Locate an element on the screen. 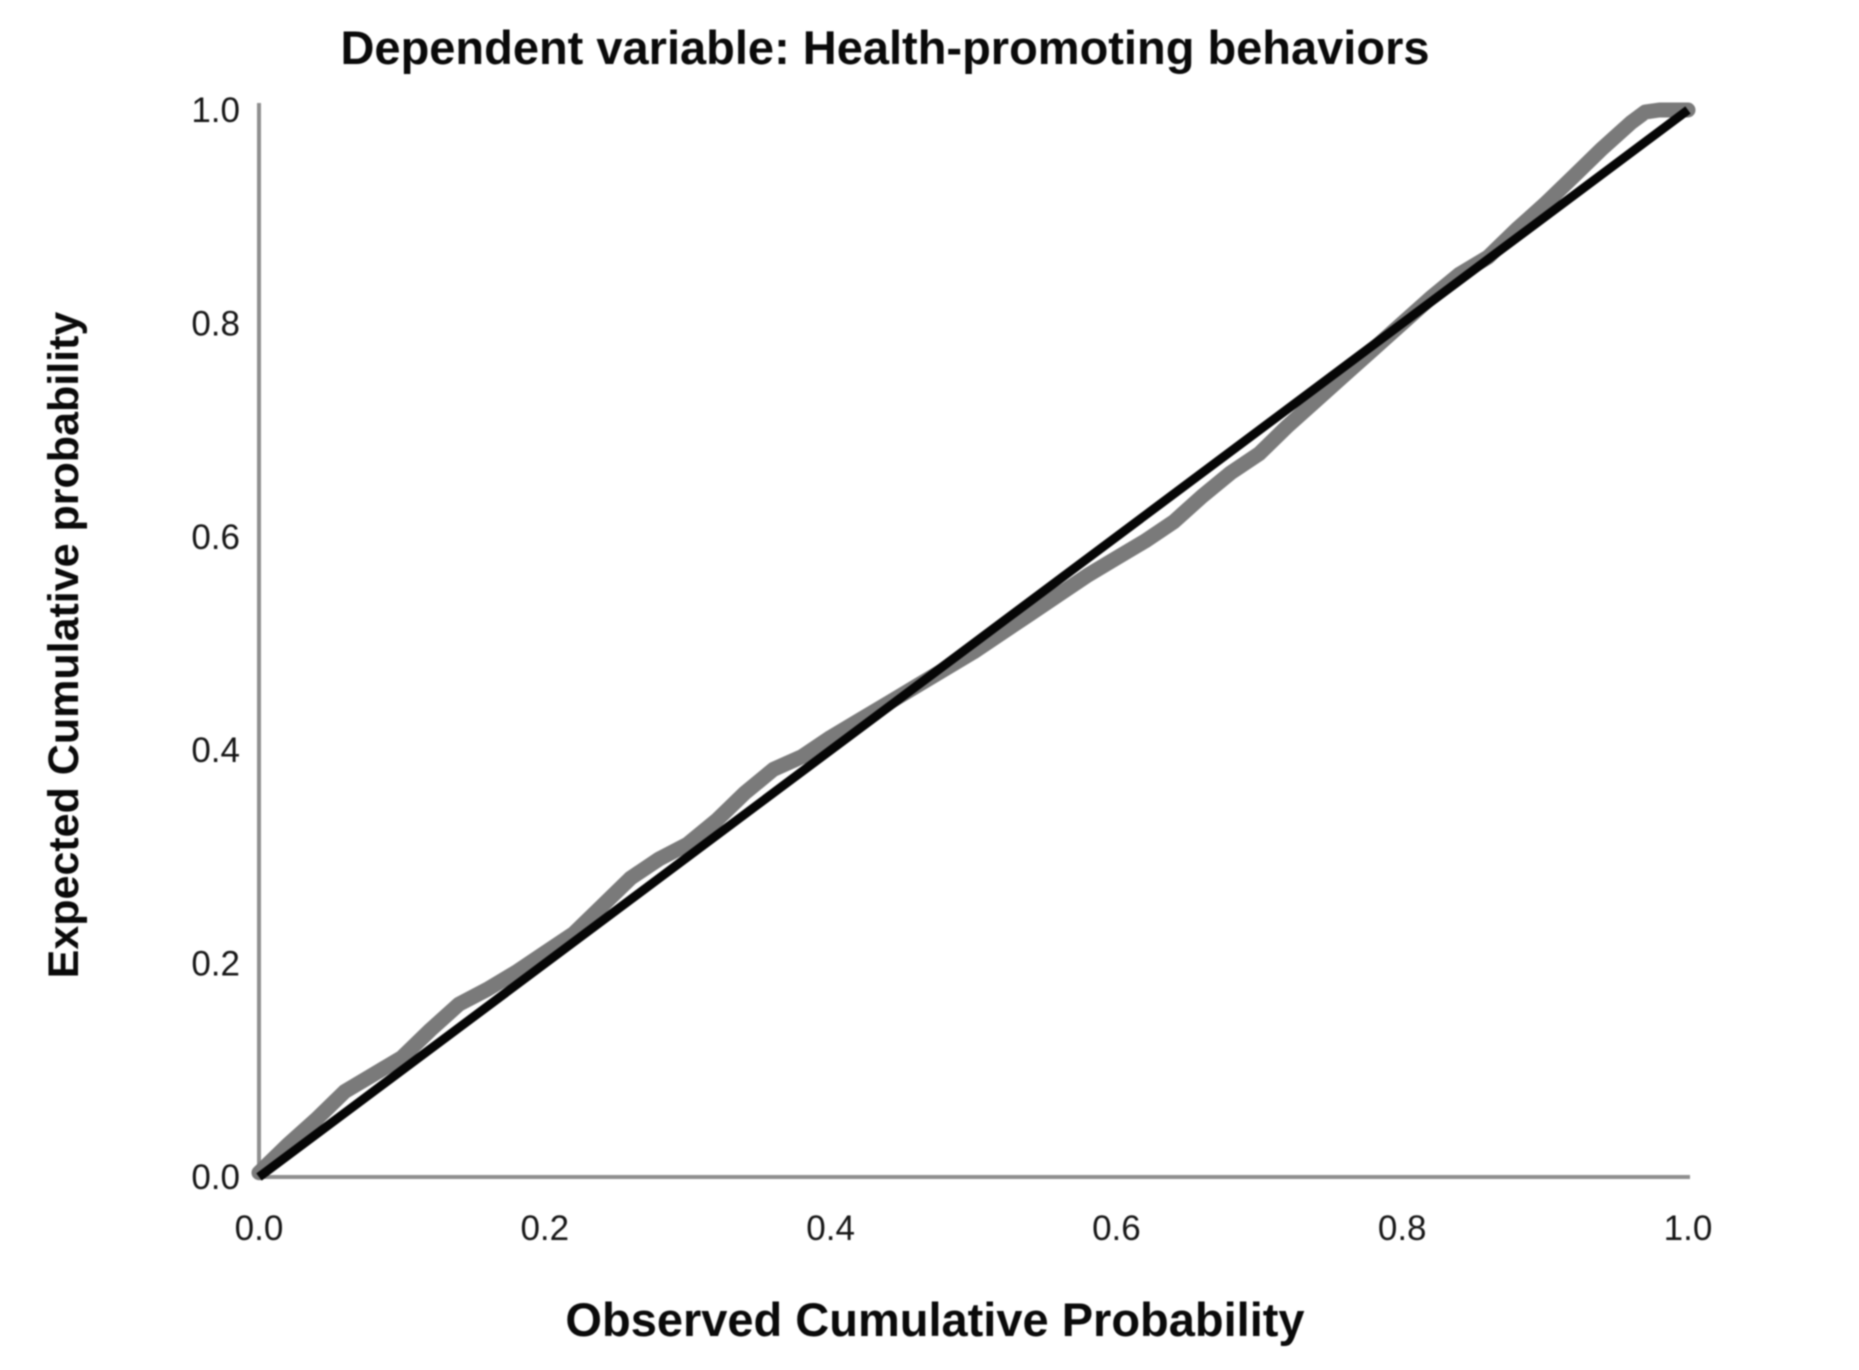 This screenshot has height=1370, width=1859. x-tick-label: 0.2 is located at coordinates (544, 1228).